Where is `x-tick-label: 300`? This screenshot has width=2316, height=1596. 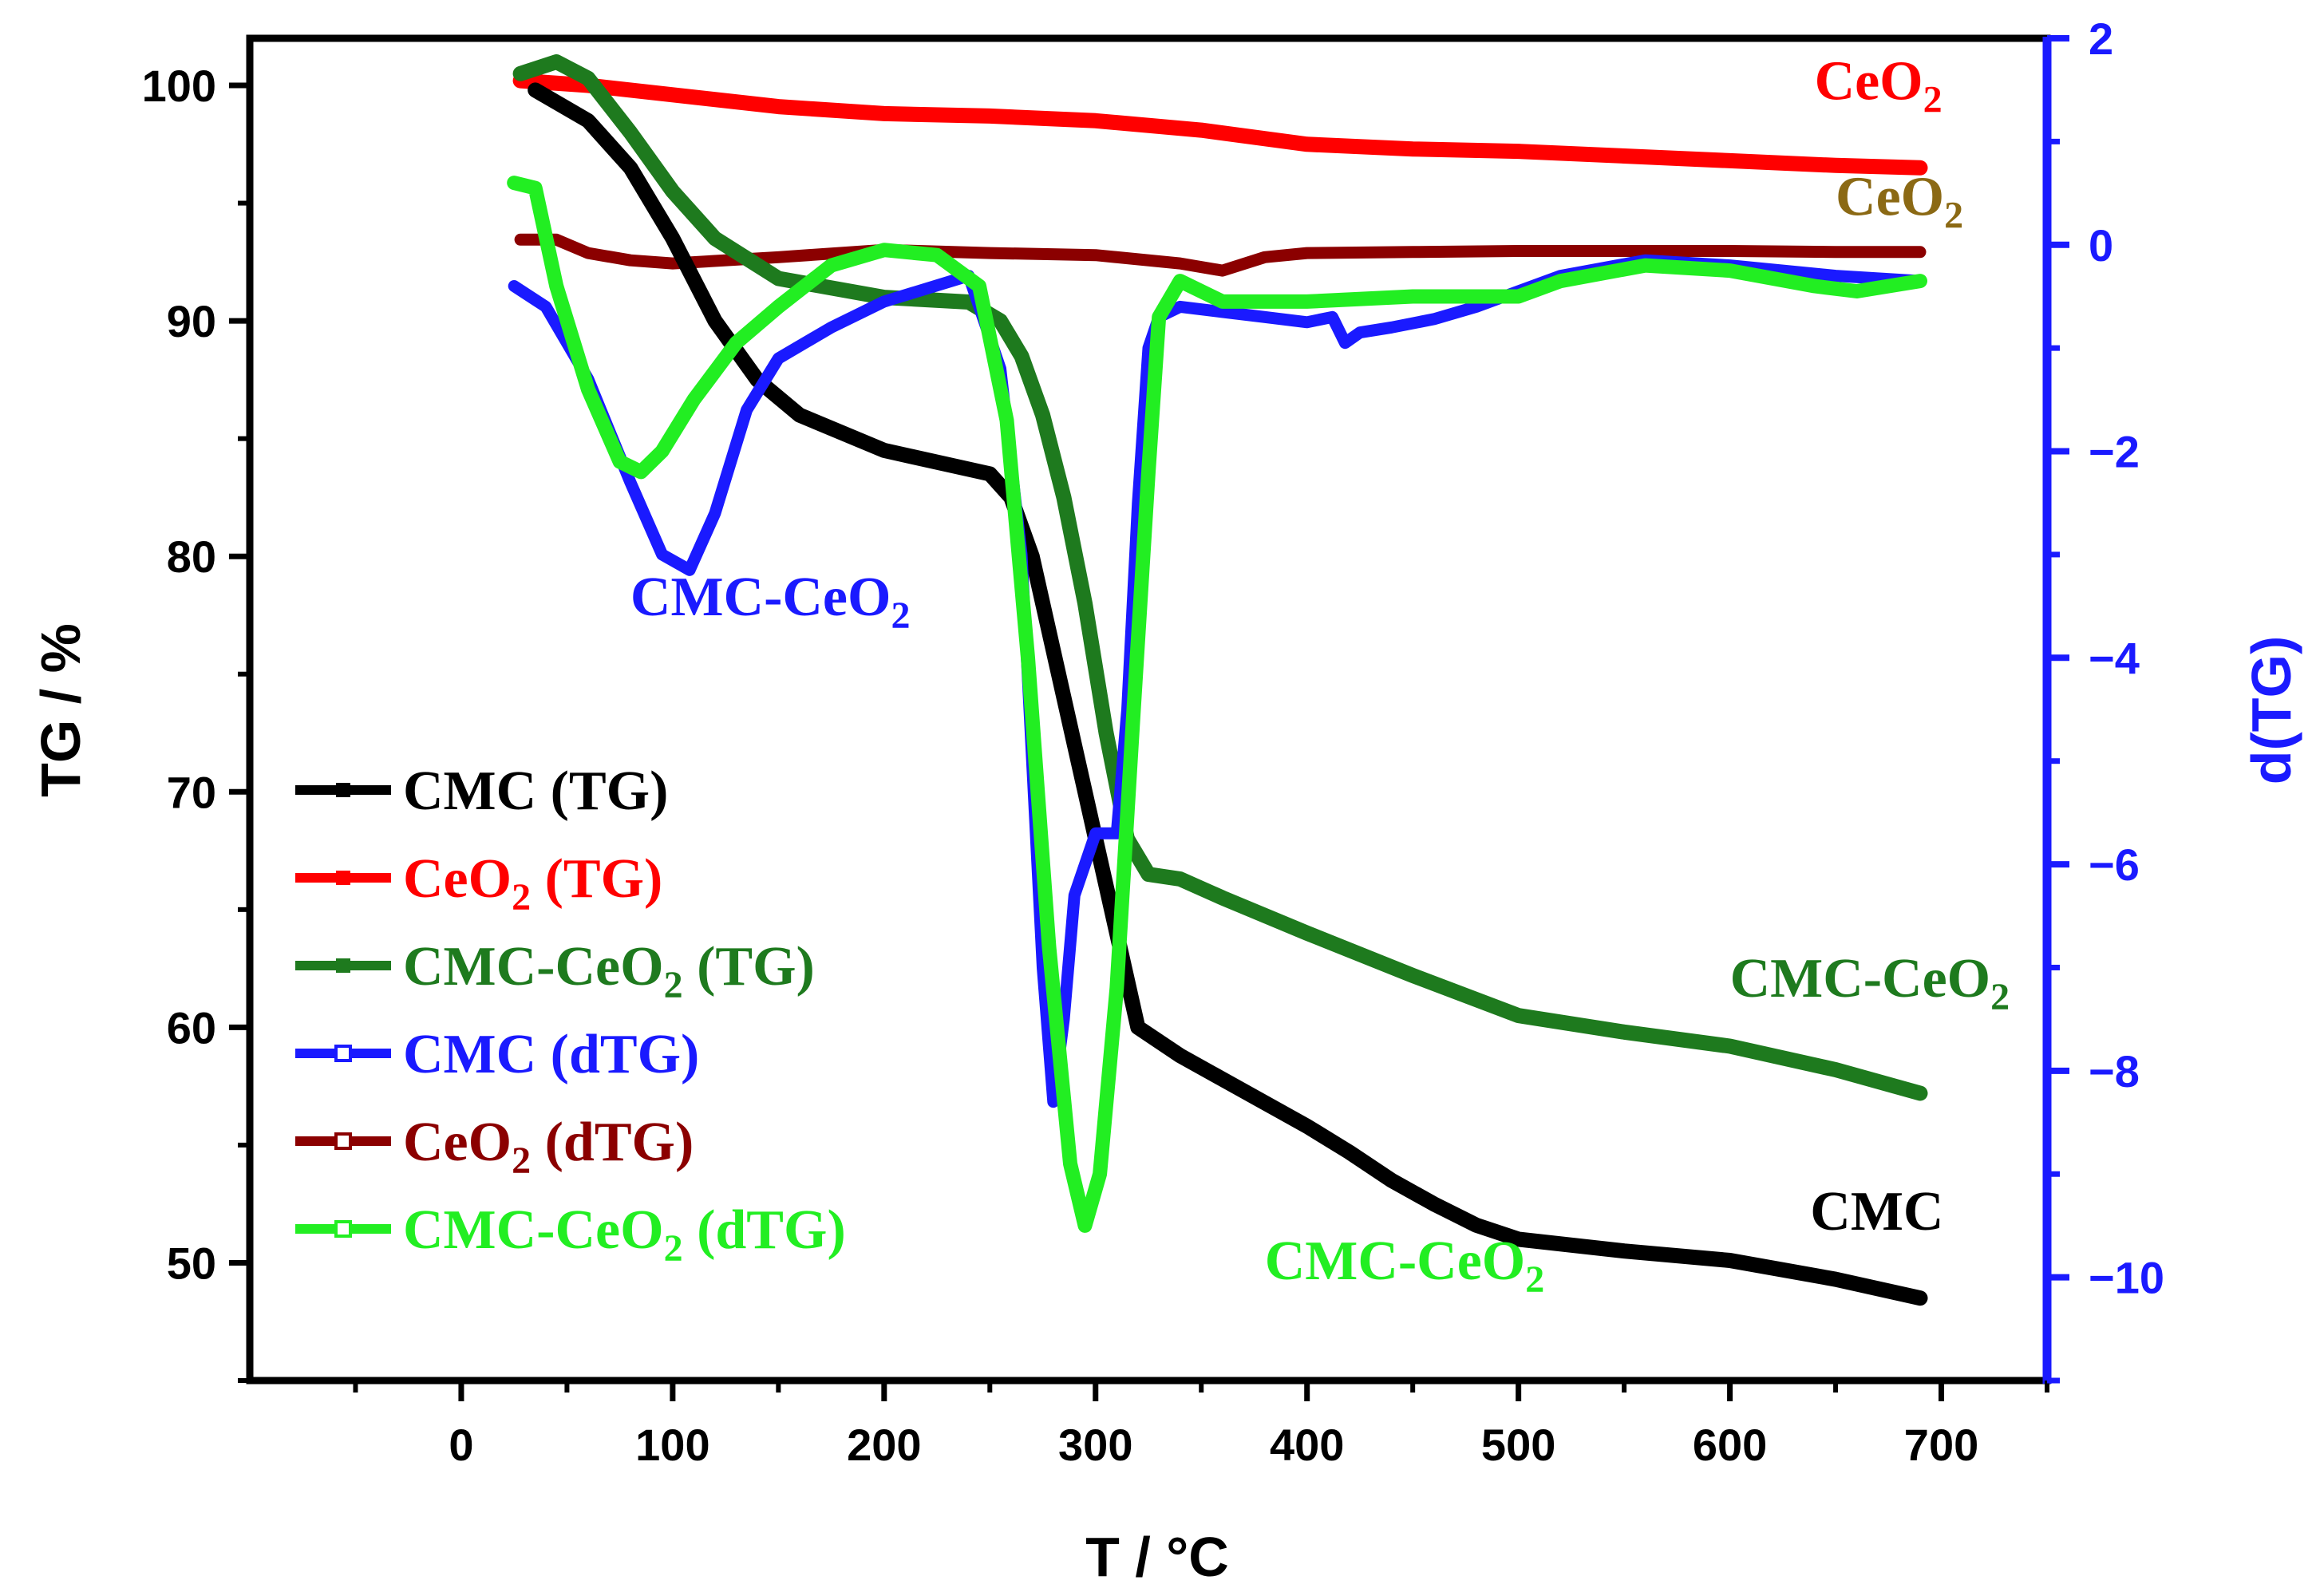
x-tick-label: 300 is located at coordinates (1095, 1445).